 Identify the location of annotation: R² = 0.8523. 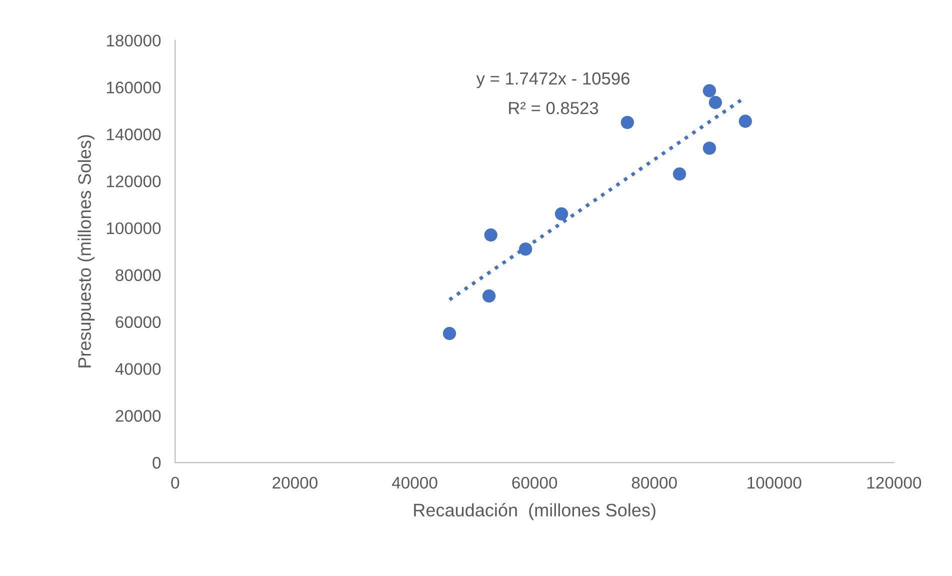
(553, 108).